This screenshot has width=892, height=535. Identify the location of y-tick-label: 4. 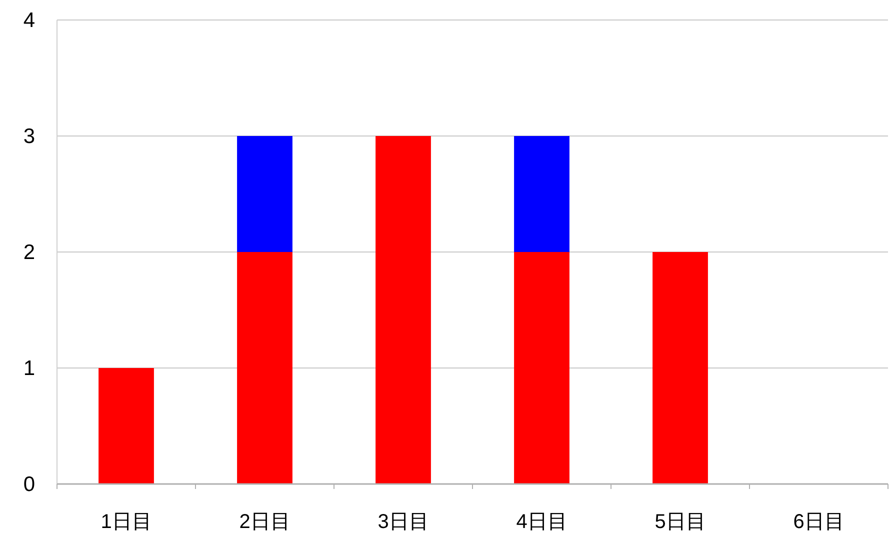
(29, 20).